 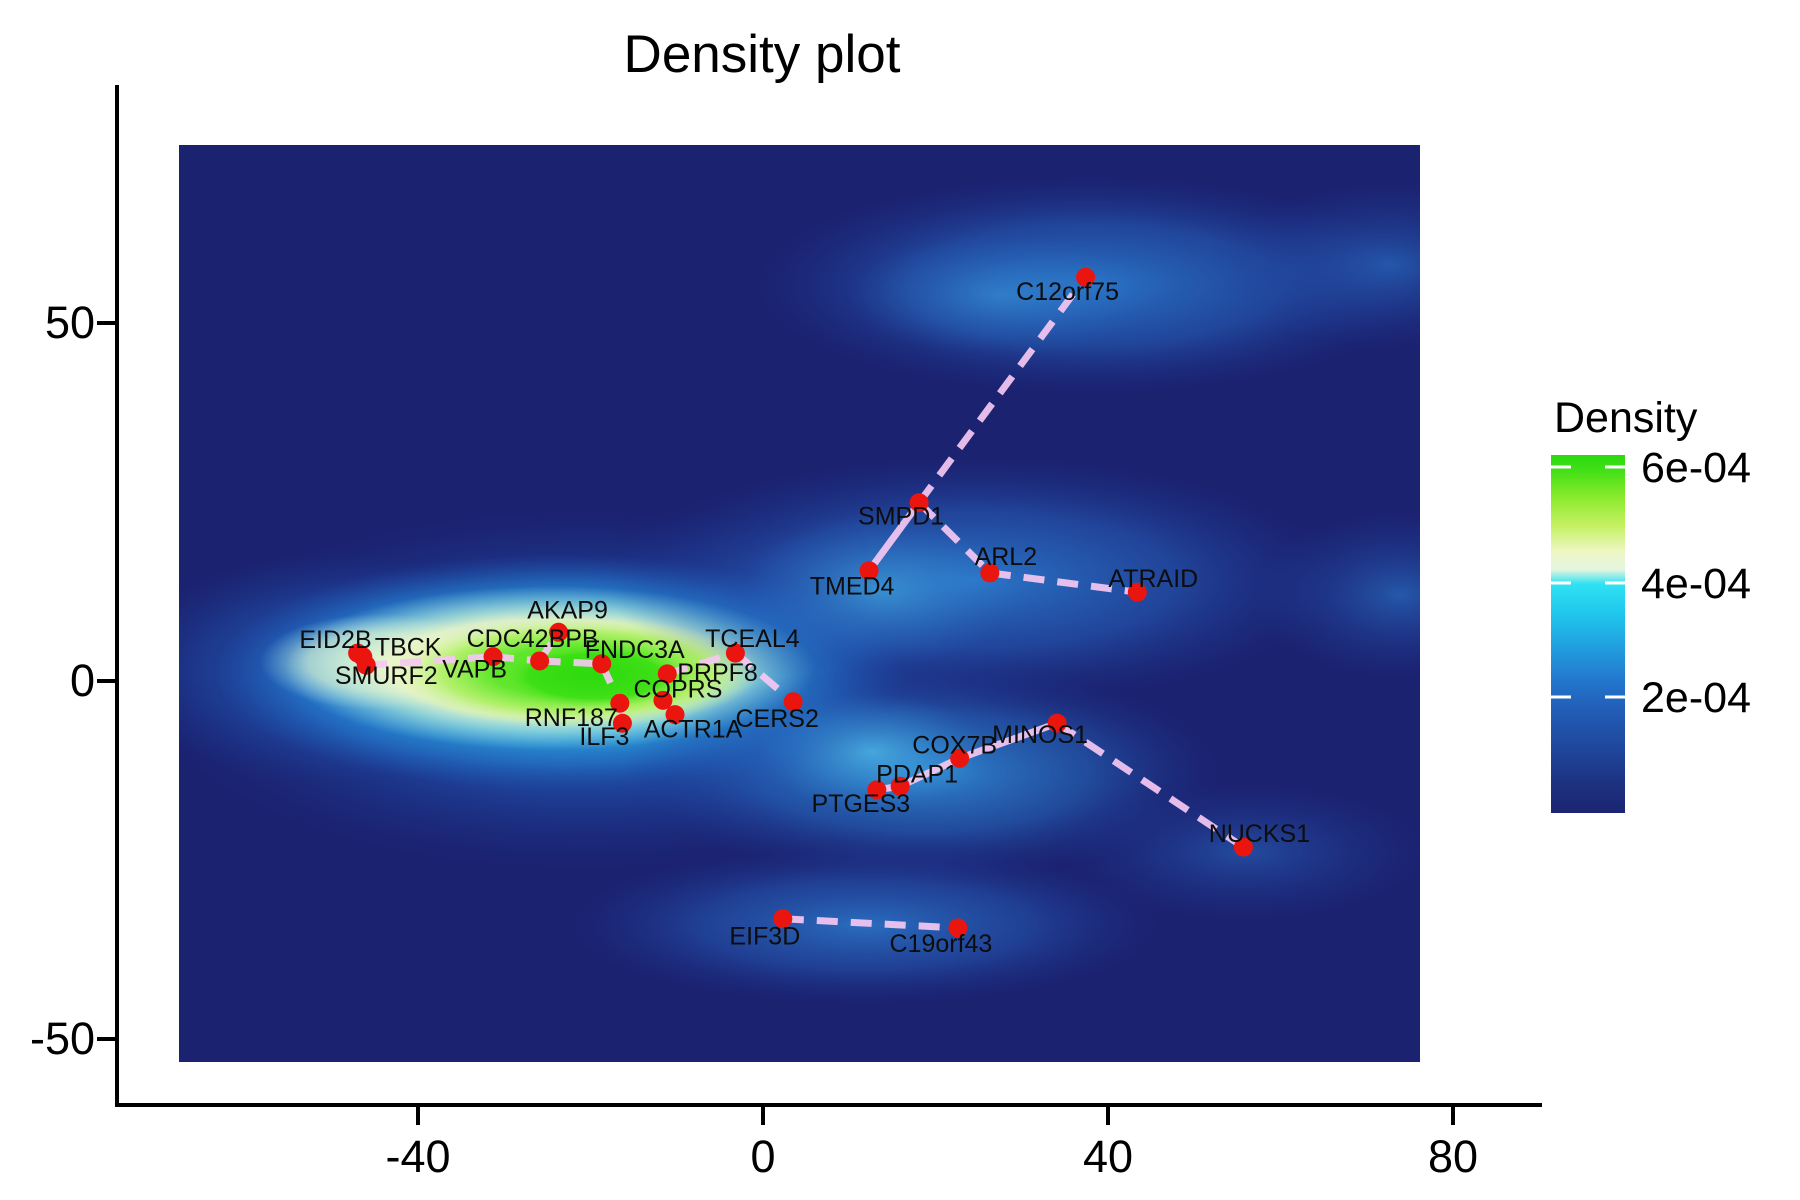 I want to click on legend-value-label: 4e-04, so click(x=1696, y=584).